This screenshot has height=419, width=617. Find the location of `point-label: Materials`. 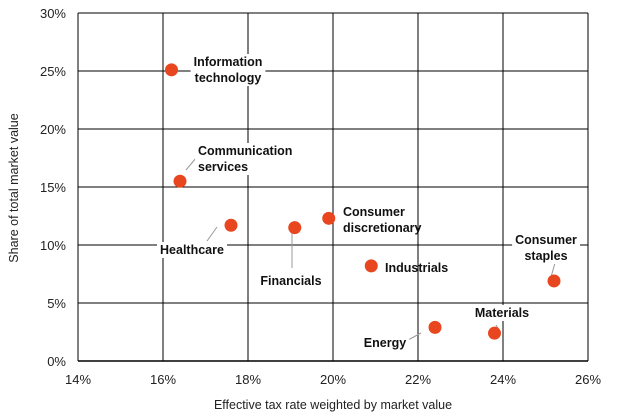

point-label: Materials is located at coordinates (502, 313).